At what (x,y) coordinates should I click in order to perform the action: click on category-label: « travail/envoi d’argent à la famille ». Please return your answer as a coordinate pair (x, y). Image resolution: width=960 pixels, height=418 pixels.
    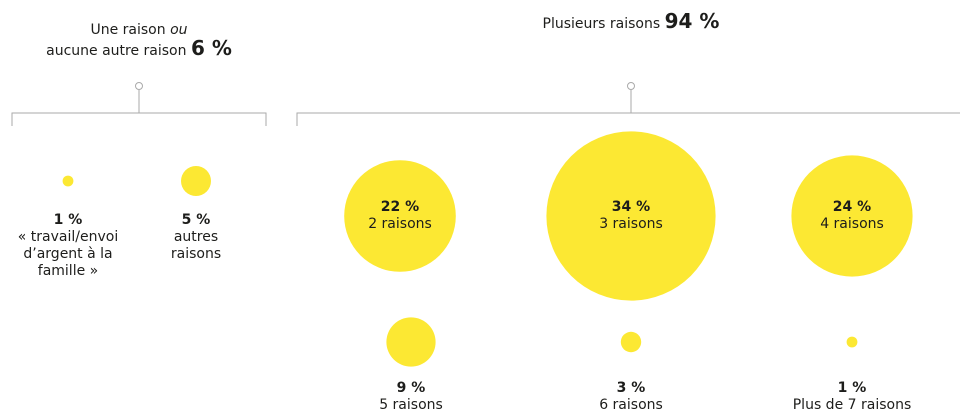
    Looking at the image, I should click on (68, 254).